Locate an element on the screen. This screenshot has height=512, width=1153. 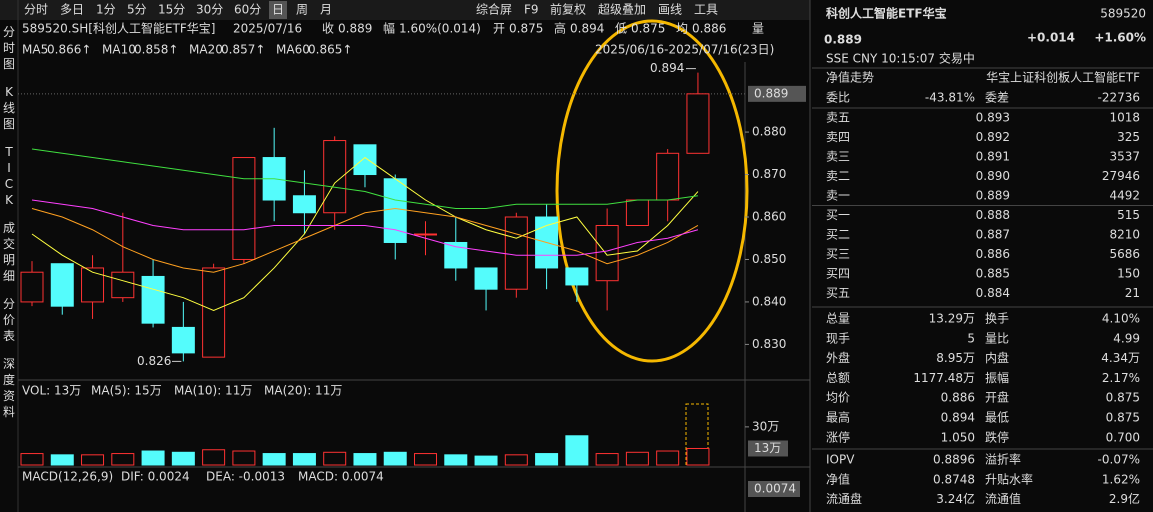
stat-label: 升贴水率 is located at coordinates (1009, 478).